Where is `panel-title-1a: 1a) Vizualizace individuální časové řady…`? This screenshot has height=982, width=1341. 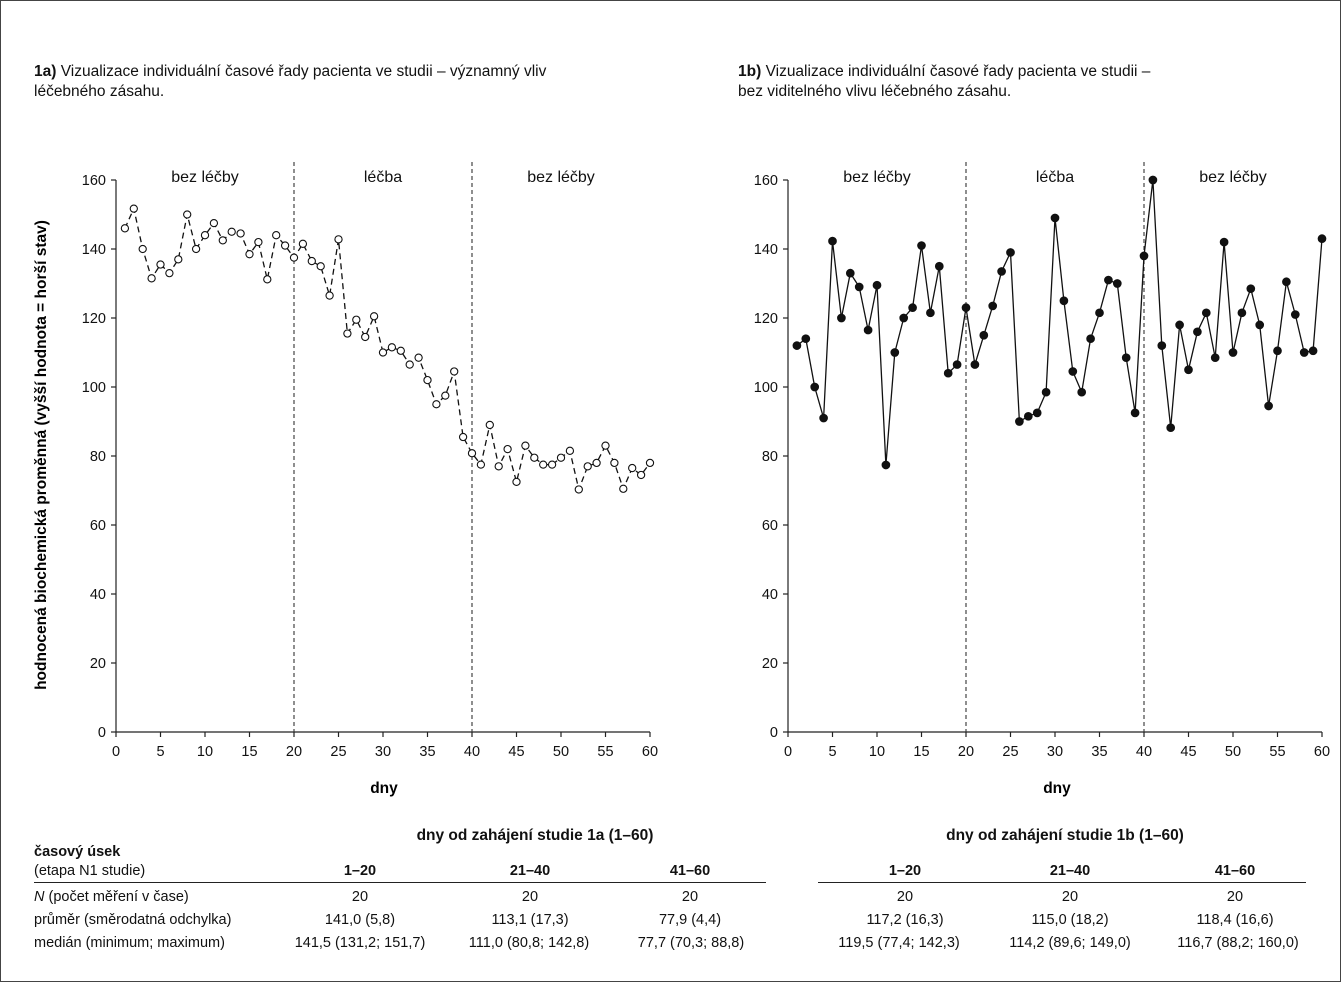 panel-title-1a: 1a) Vizualizace individuální časové řady… is located at coordinates (384, 82).